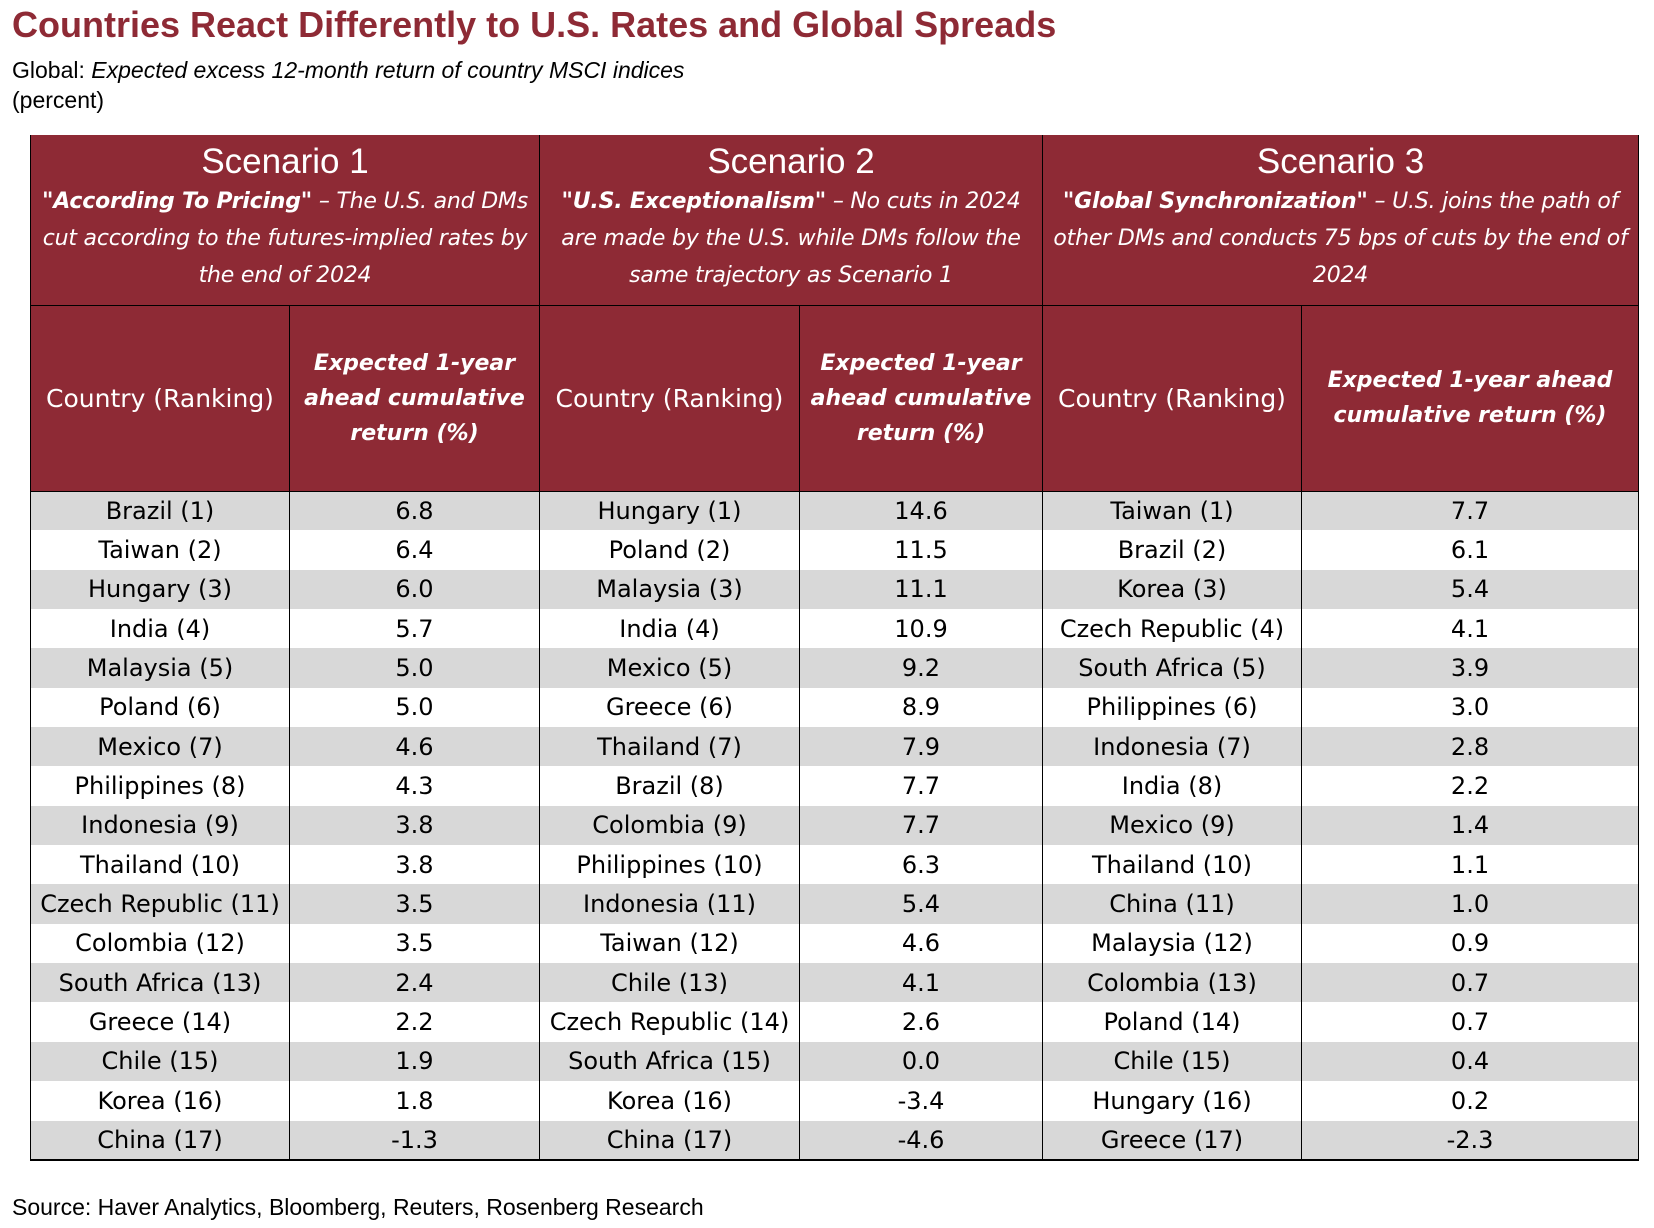  I want to click on scenario-name: Scenario 1, so click(285, 161).